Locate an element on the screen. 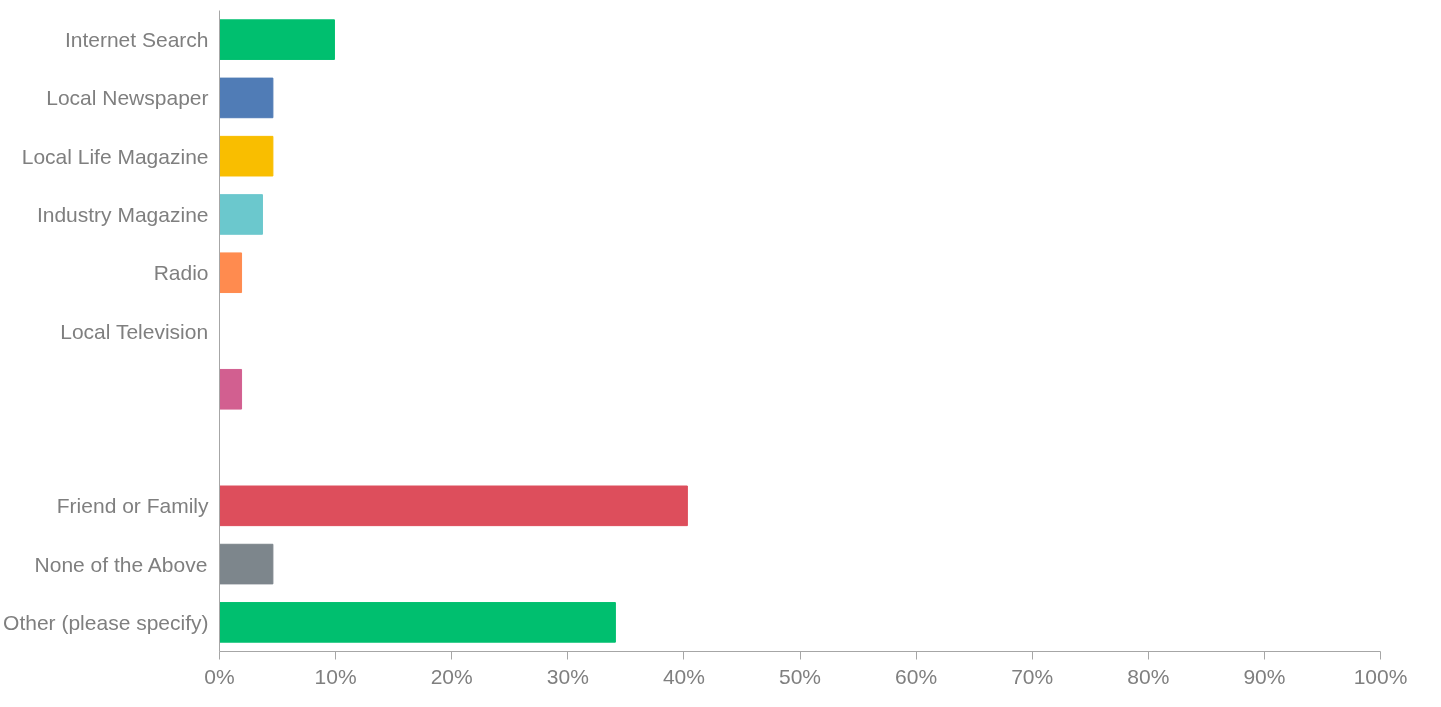 This screenshot has width=1441, height=707. y-tick-label: Local Life Magazine is located at coordinates (115, 156).